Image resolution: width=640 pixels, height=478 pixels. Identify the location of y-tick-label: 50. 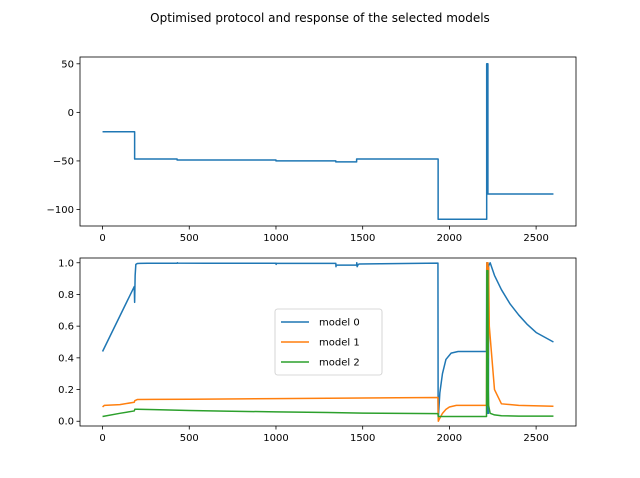
(67, 64).